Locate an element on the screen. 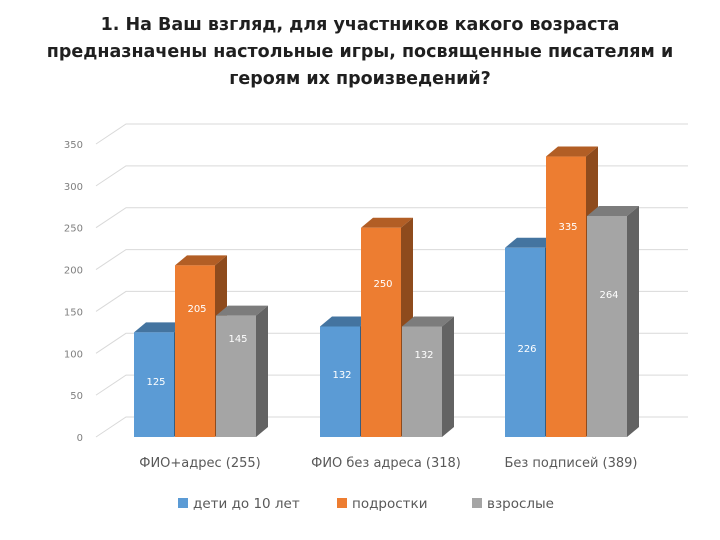 This screenshot has height=540, width=720. y-tick-label: 250 is located at coordinates (73, 229).